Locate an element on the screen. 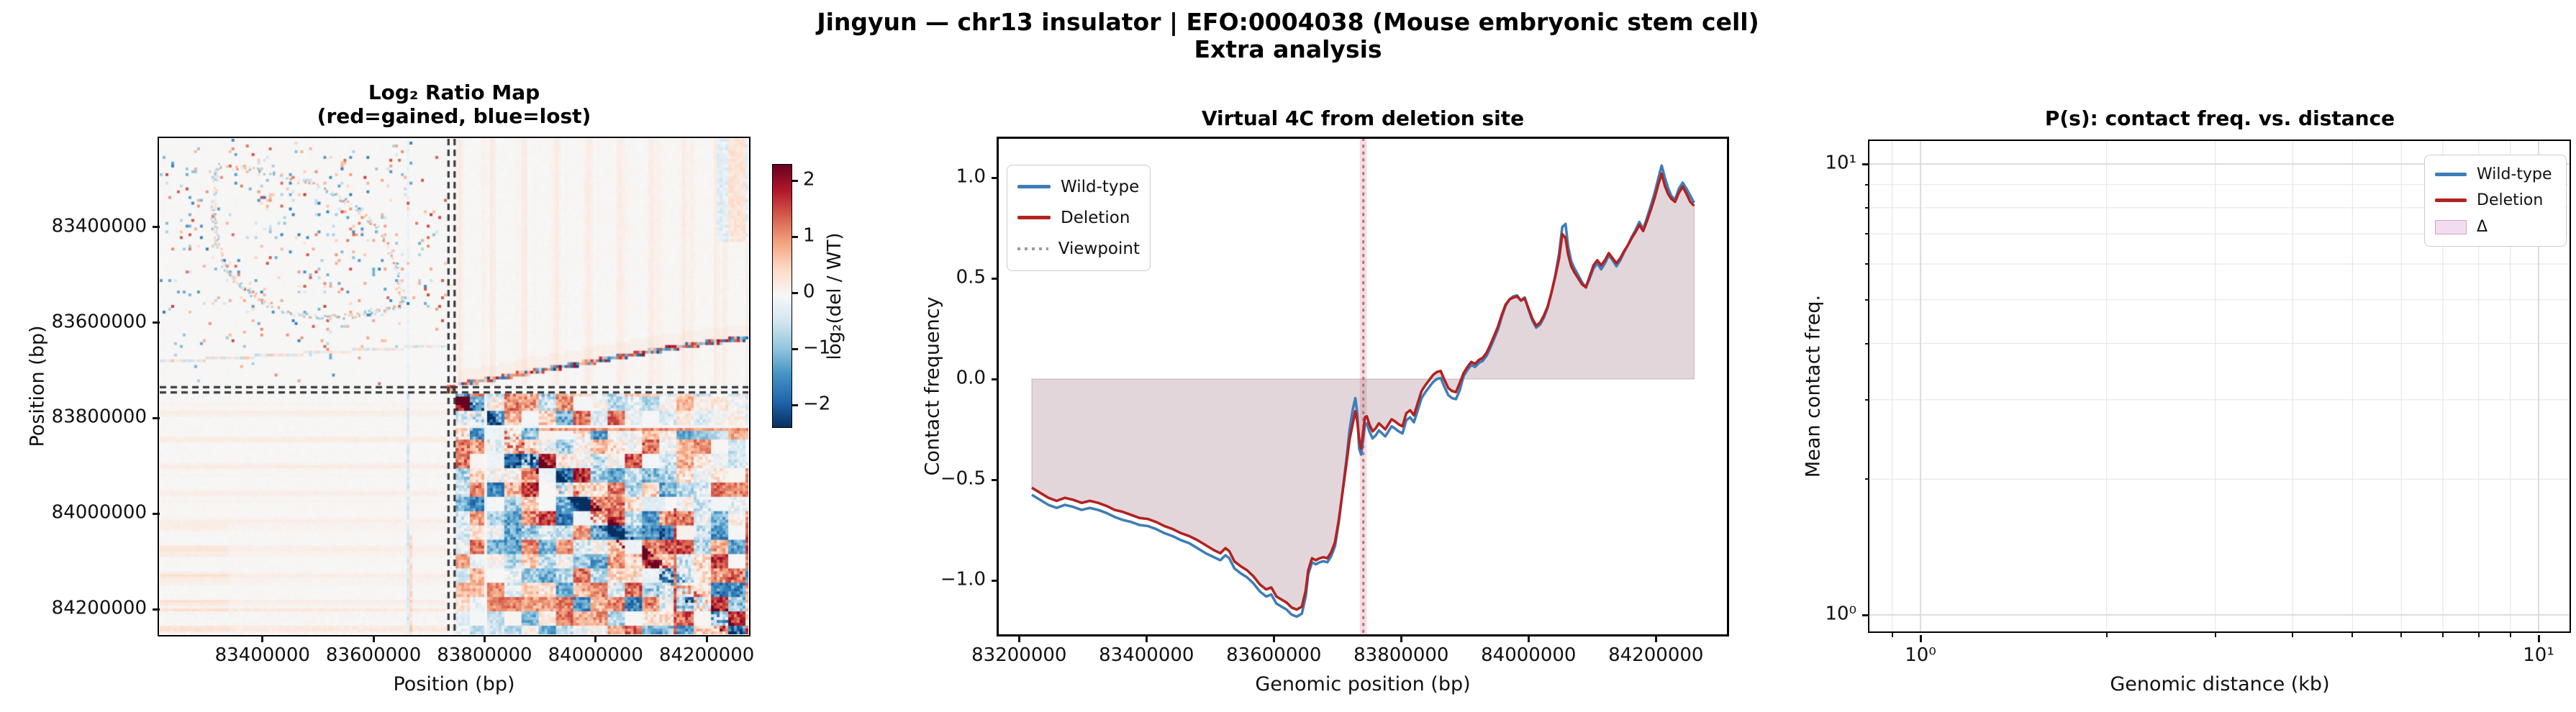  y-tick-label: −0.5 is located at coordinates (963, 478).